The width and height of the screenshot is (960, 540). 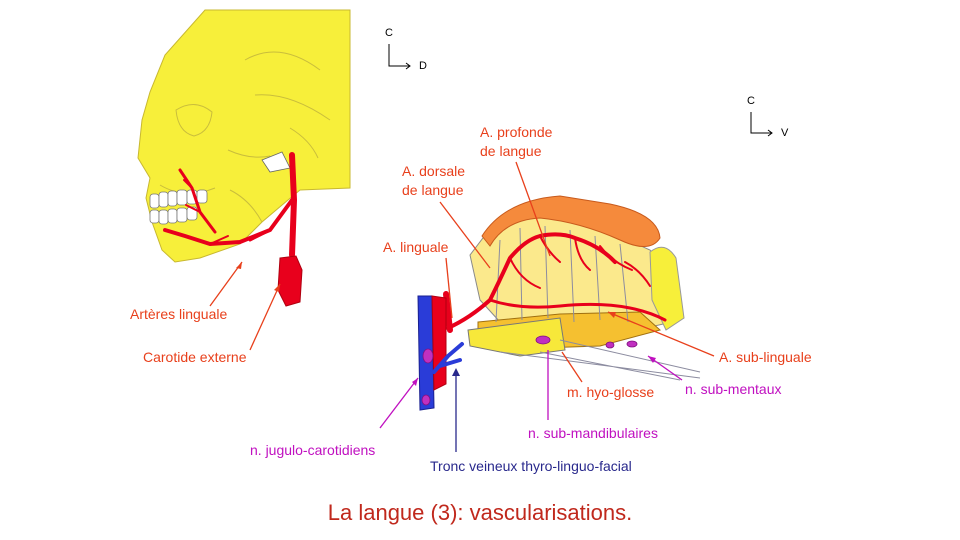 I want to click on label-n-sub-mentaux: n. sub-mentaux, so click(x=733, y=389).